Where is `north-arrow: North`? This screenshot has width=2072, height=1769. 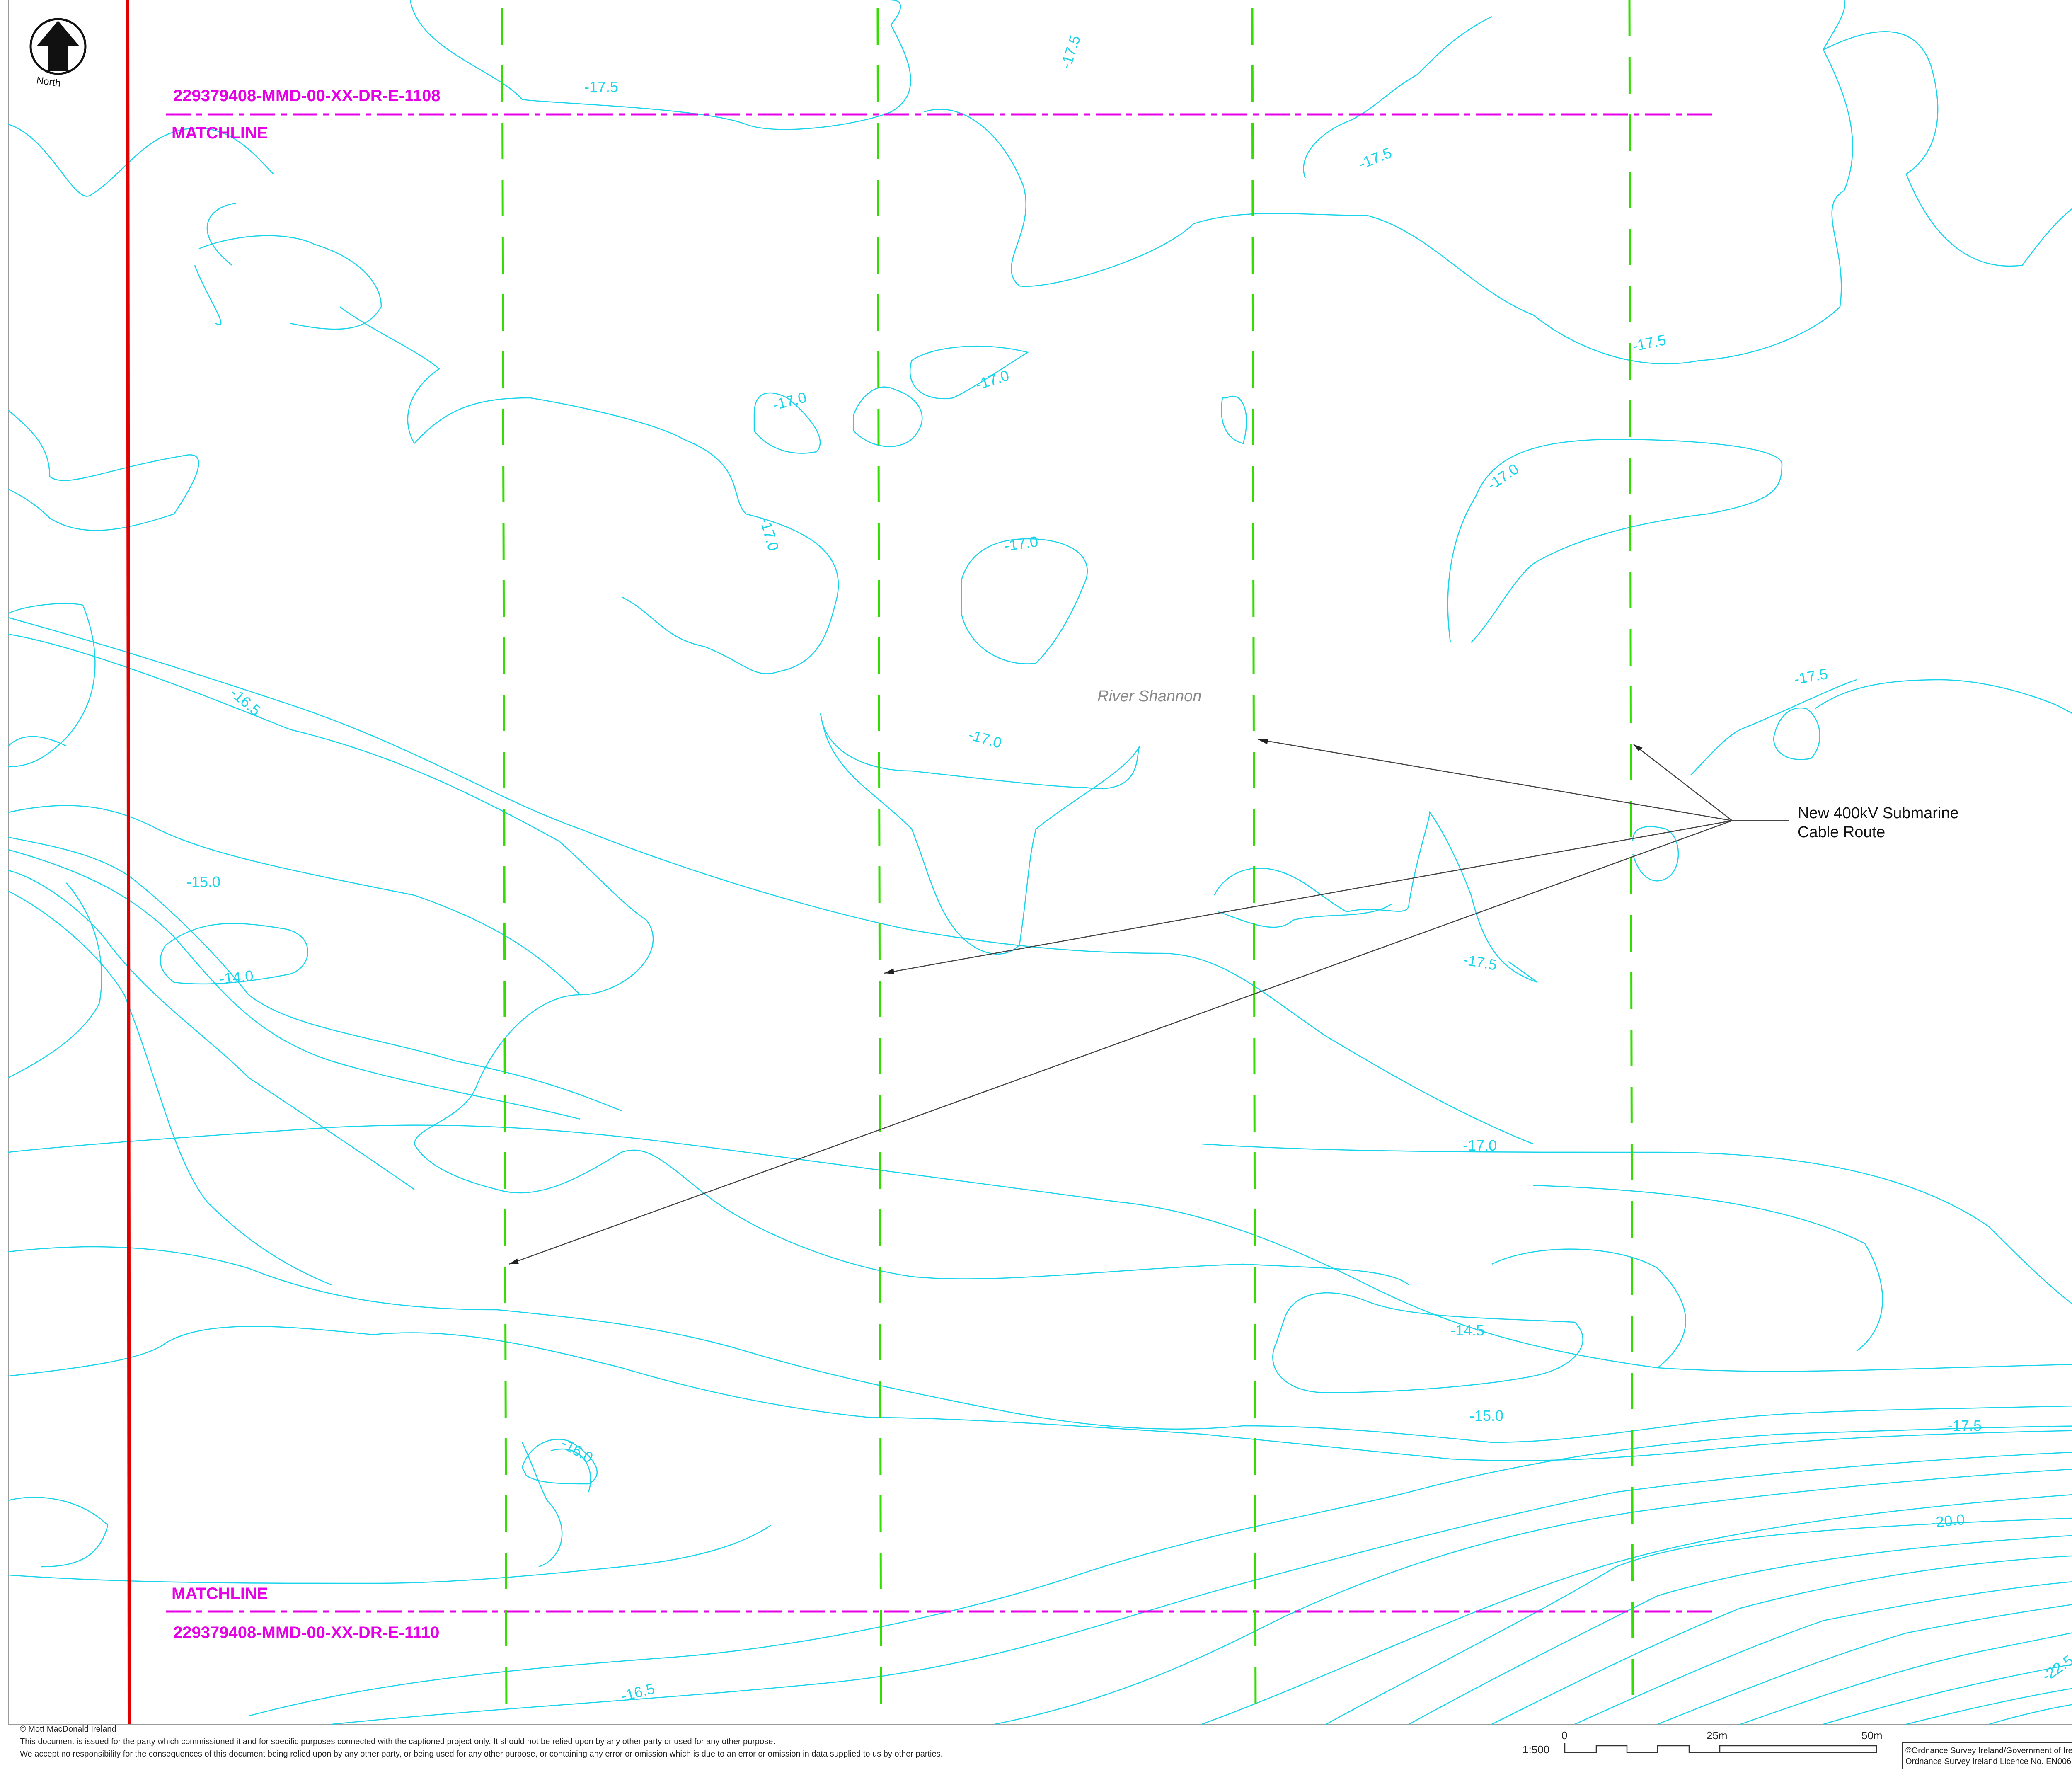 north-arrow: North is located at coordinates (58, 53).